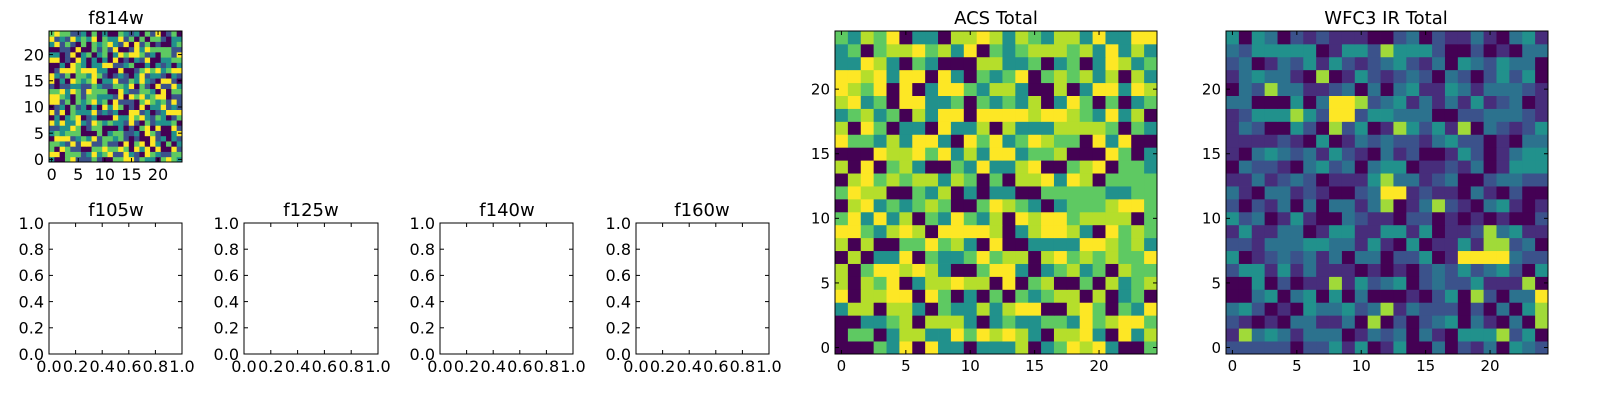  I want to click on x-tick-label: 10, so click(105, 174).